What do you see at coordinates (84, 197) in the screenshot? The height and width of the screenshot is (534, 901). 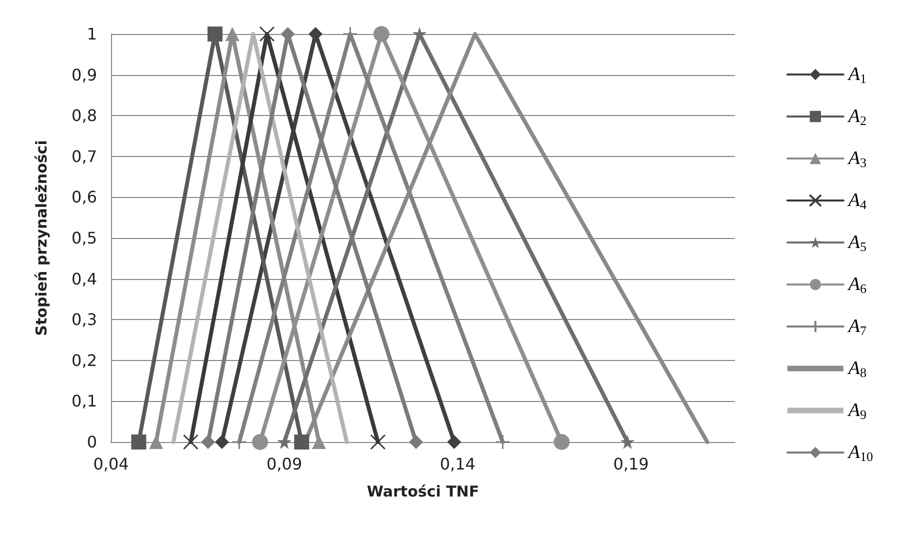 I see `y-tick-label: 0,6` at bounding box center [84, 197].